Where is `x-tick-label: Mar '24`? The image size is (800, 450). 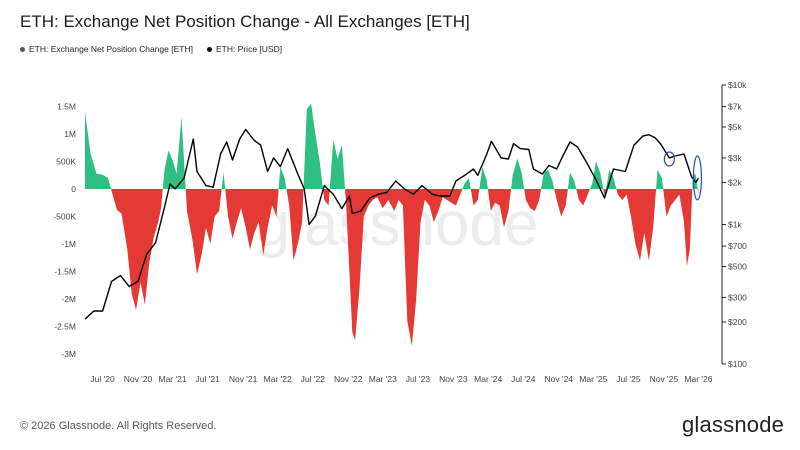
x-tick-label: Mar '24 is located at coordinates (488, 379).